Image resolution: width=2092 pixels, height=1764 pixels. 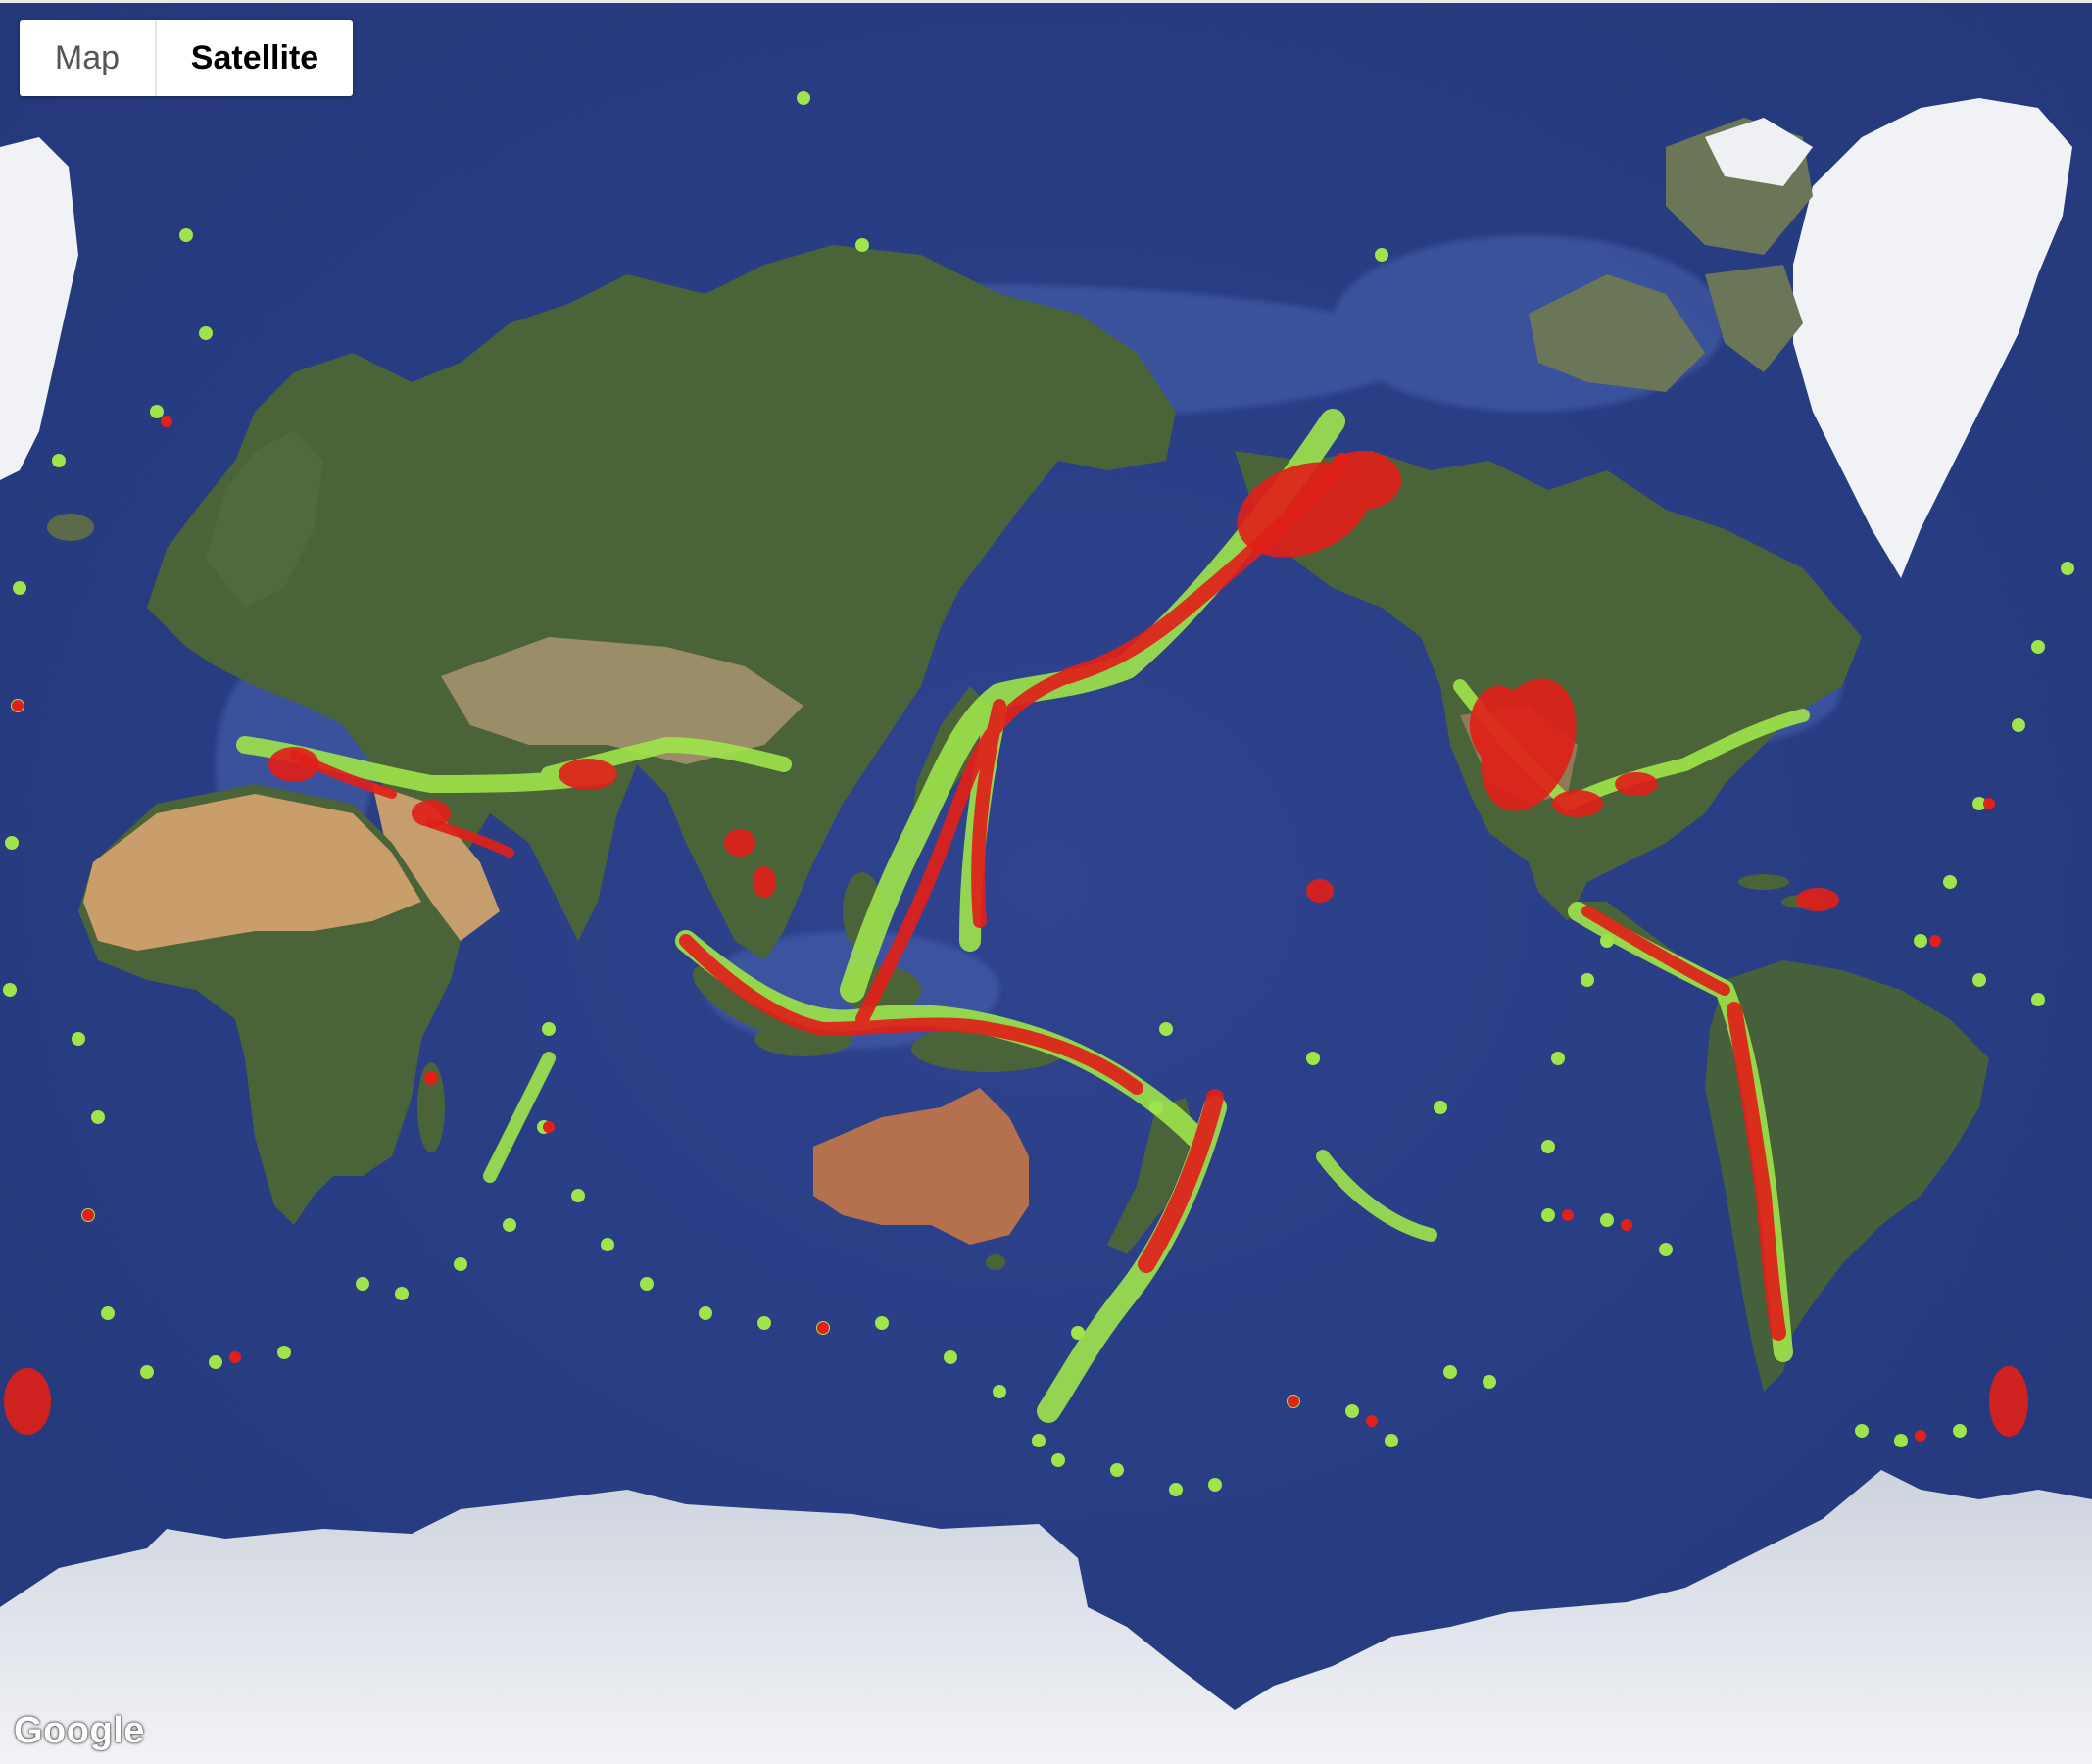 I want to click on map-button: Map, so click(x=88, y=58).